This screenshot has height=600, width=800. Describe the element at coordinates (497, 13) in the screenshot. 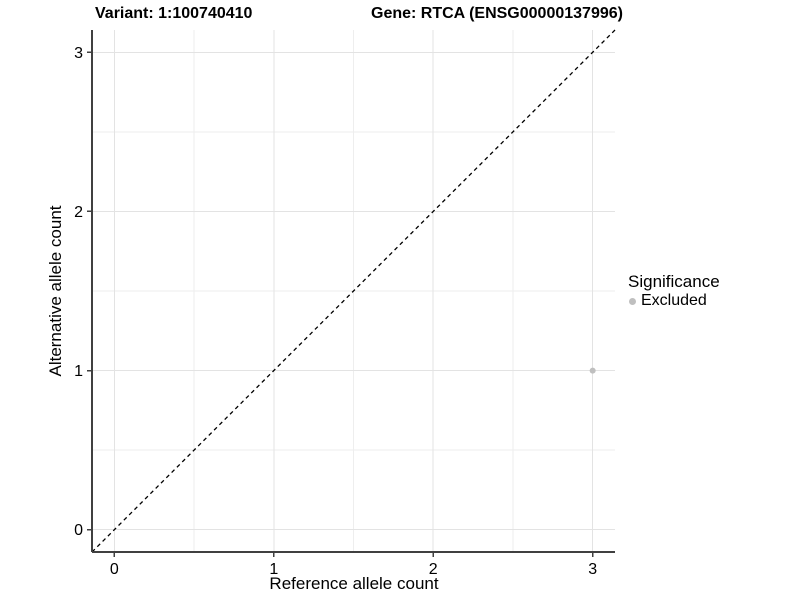

I see `plot-title-gene: Gene: RTCA (ENSG00000137996)` at that location.